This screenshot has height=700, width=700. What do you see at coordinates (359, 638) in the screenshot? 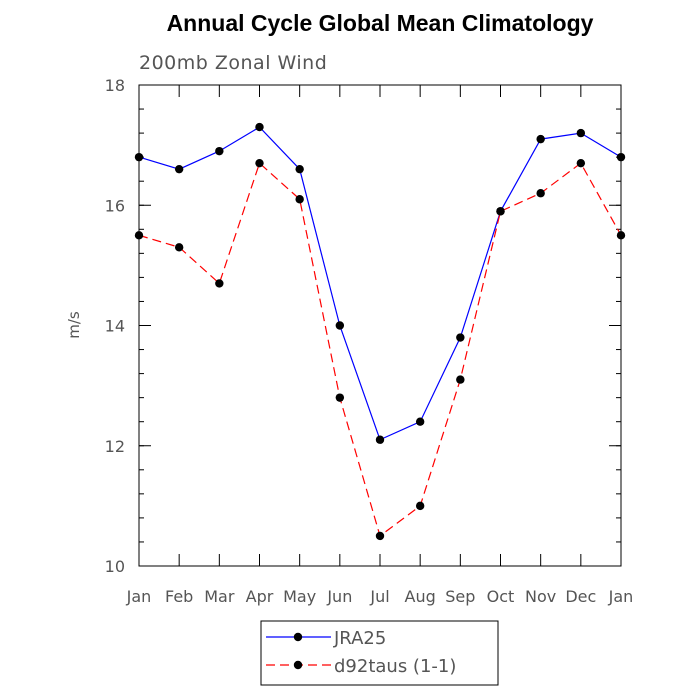
I see `legend-label-1: JRA25` at bounding box center [359, 638].